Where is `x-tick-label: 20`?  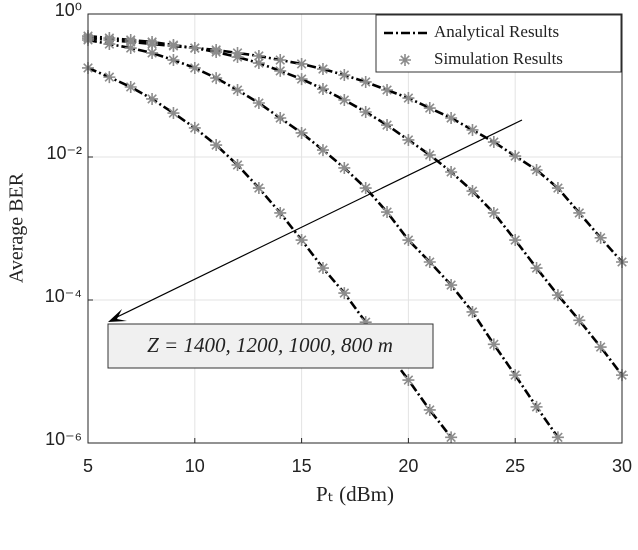
x-tick-label: 20 is located at coordinates (408, 466).